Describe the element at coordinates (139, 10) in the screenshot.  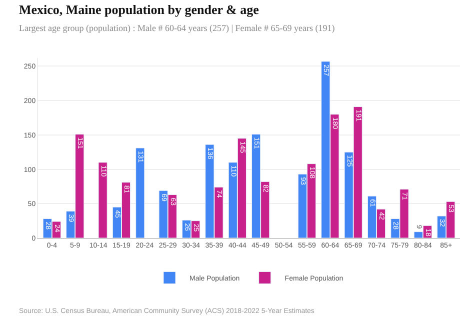
I see `chart-title: Mexico, Maine population by gender & age` at that location.